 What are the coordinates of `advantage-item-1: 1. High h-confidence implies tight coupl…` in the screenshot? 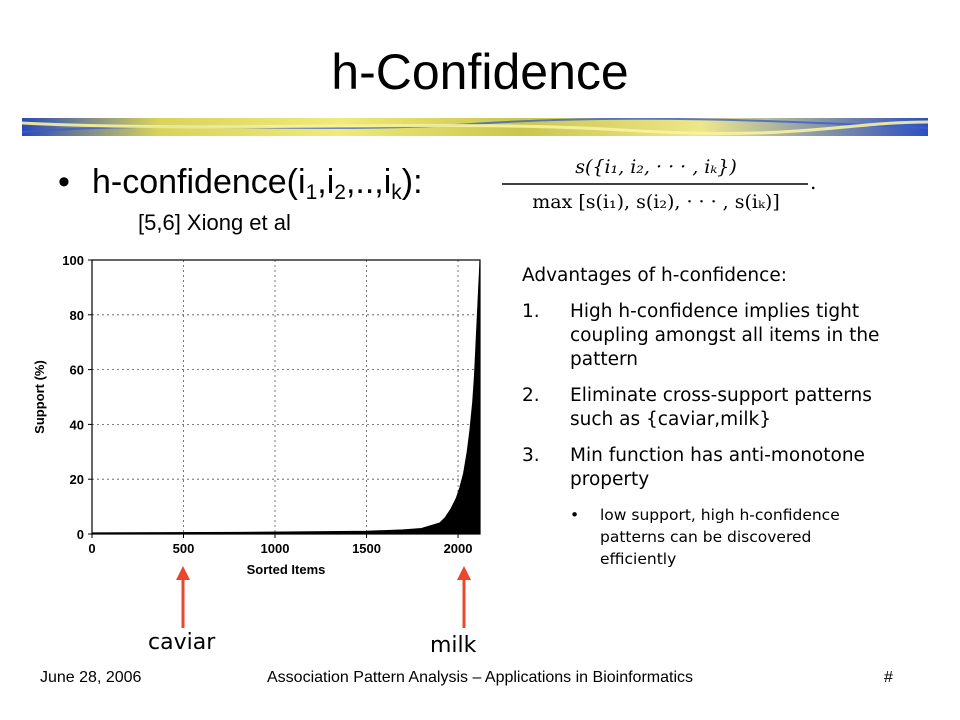 It's located at (722, 336).